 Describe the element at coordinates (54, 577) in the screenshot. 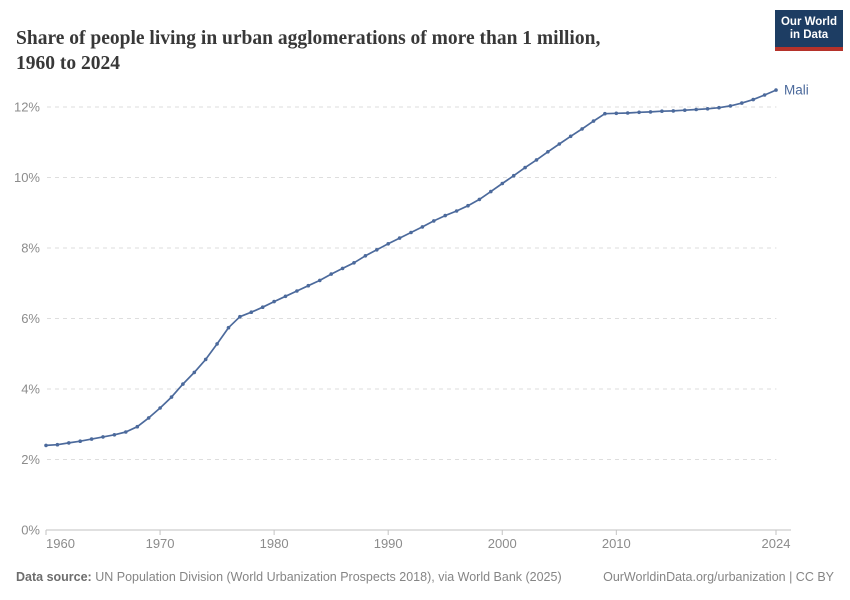

I see `data-source-label: Data source:` at that location.